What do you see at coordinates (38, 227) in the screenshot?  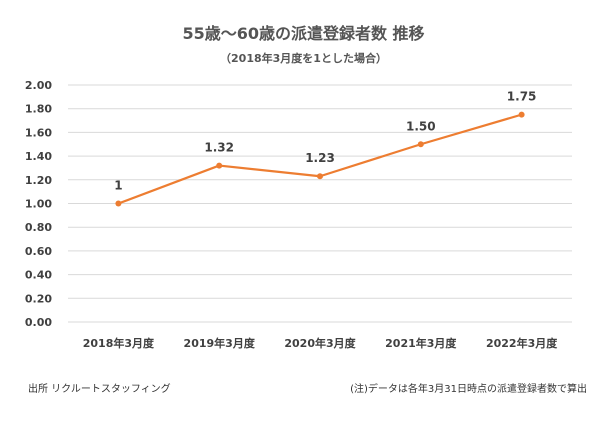 I see `y-tick-label: 0.80` at bounding box center [38, 227].